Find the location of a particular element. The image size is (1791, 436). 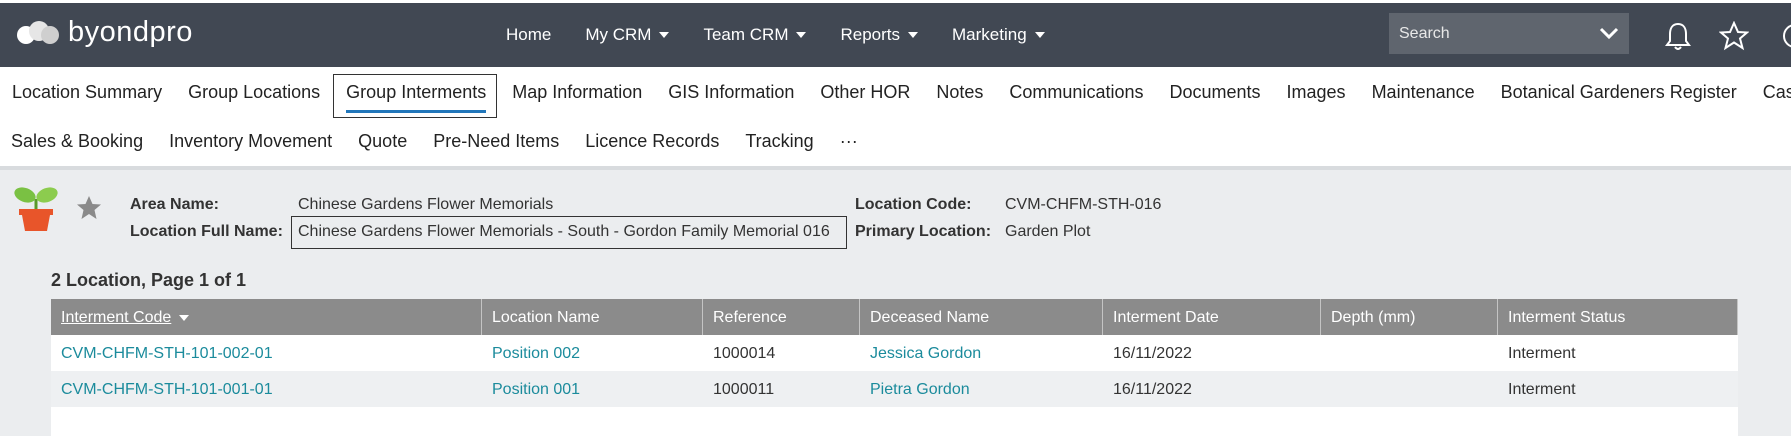

tab: Images is located at coordinates (1316, 92).